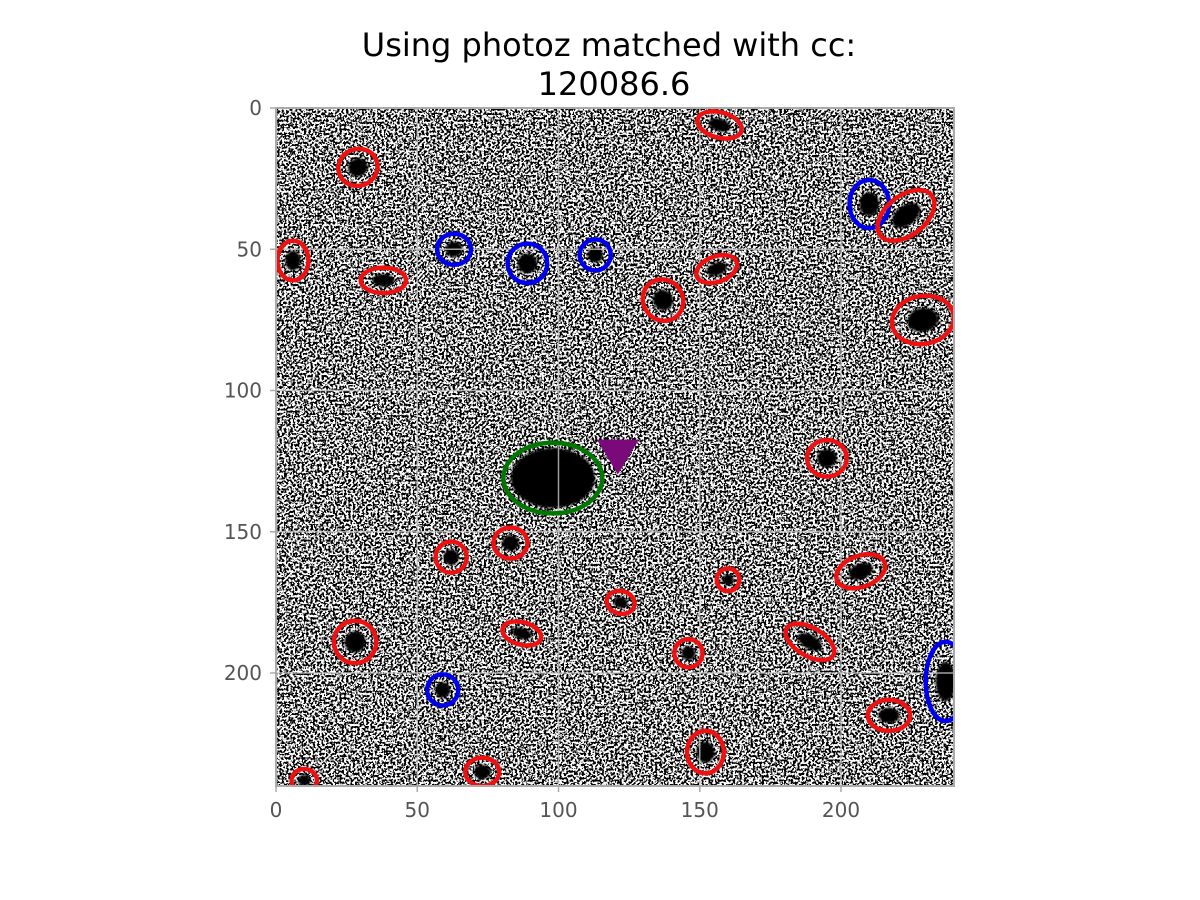  What do you see at coordinates (841, 810) in the screenshot?
I see `x-tick-label: 200` at bounding box center [841, 810].